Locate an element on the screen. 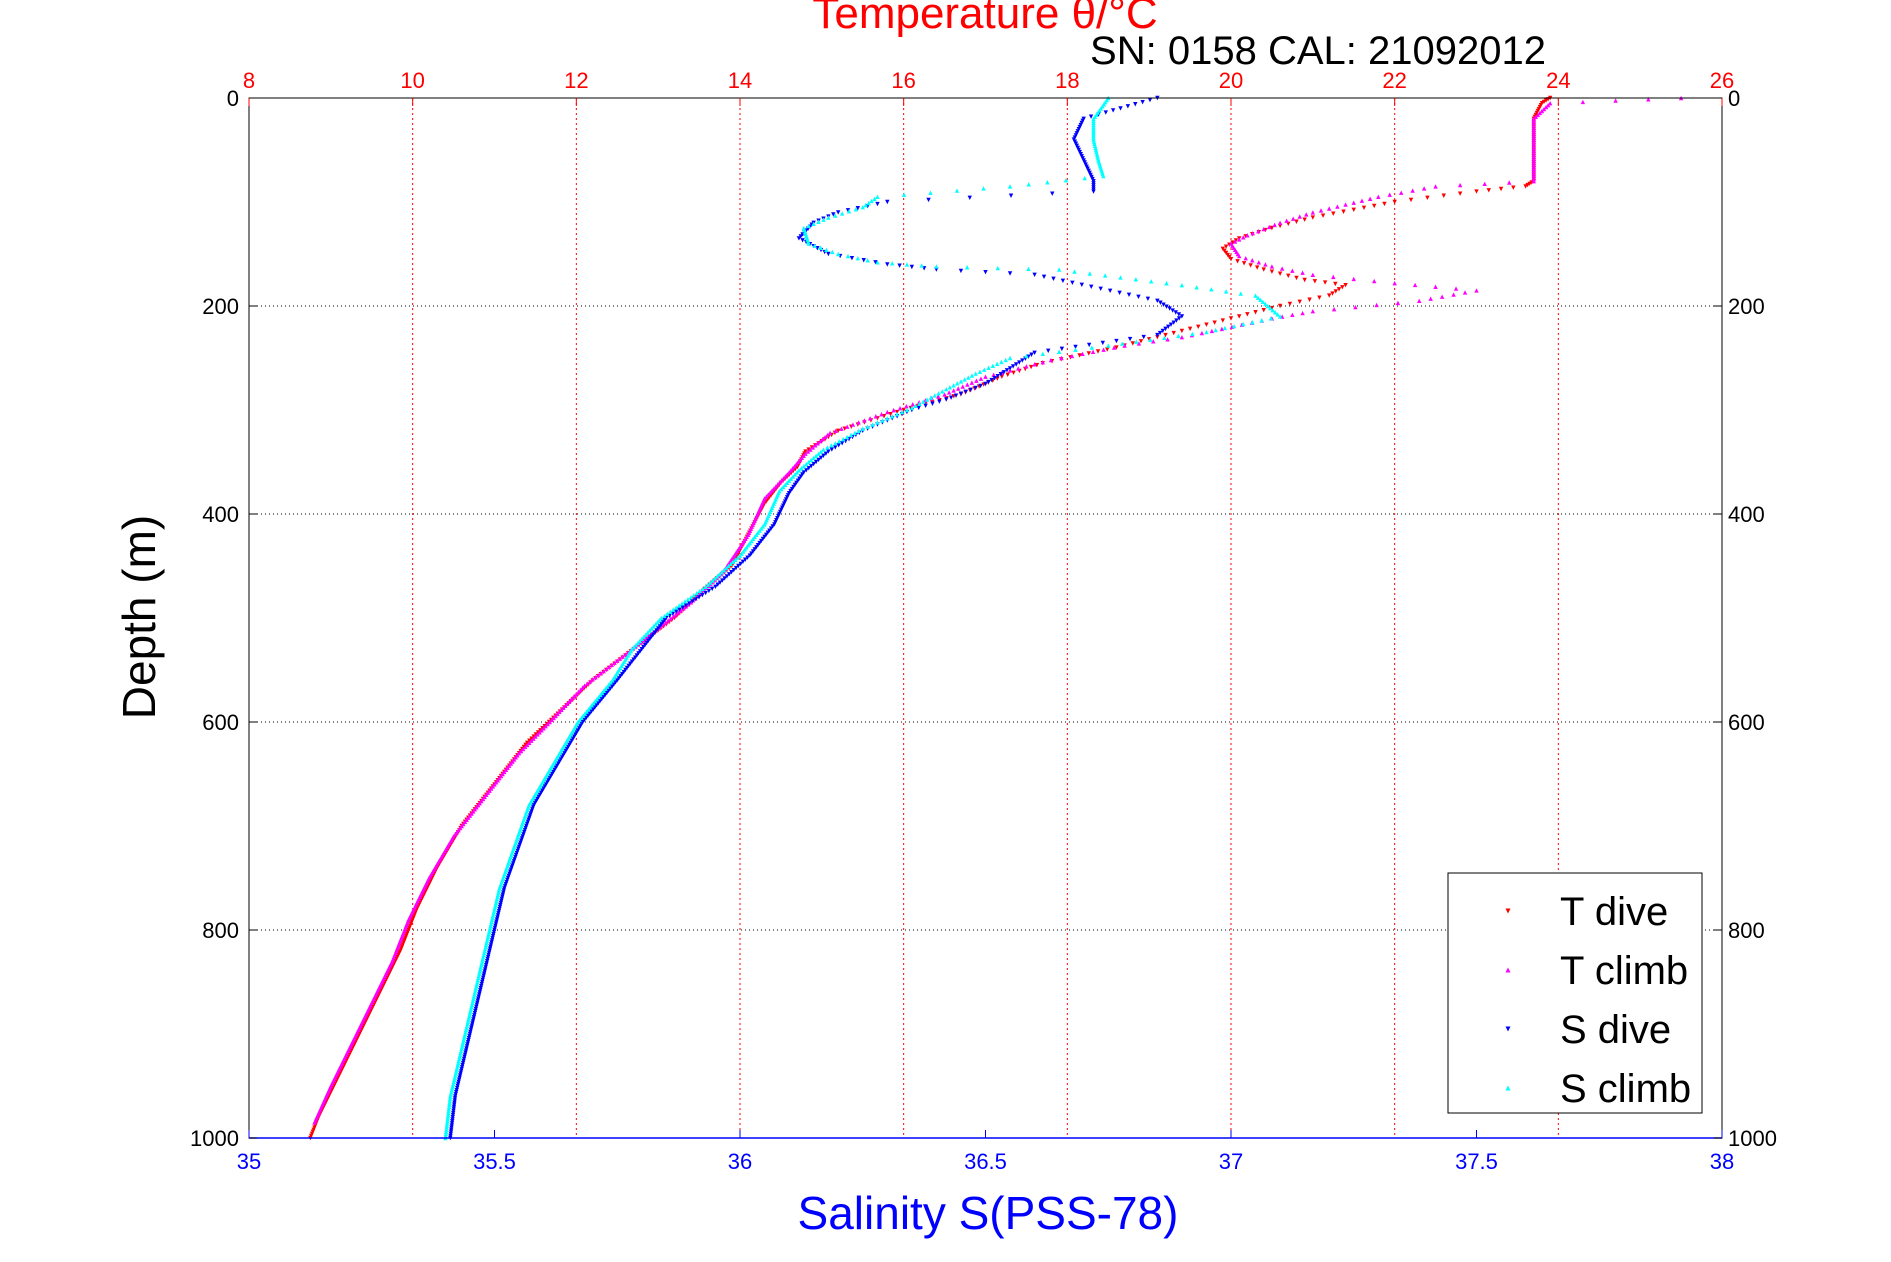 This screenshot has height=1262, width=1891. bottom-tick-label: 36 is located at coordinates (740, 1161).